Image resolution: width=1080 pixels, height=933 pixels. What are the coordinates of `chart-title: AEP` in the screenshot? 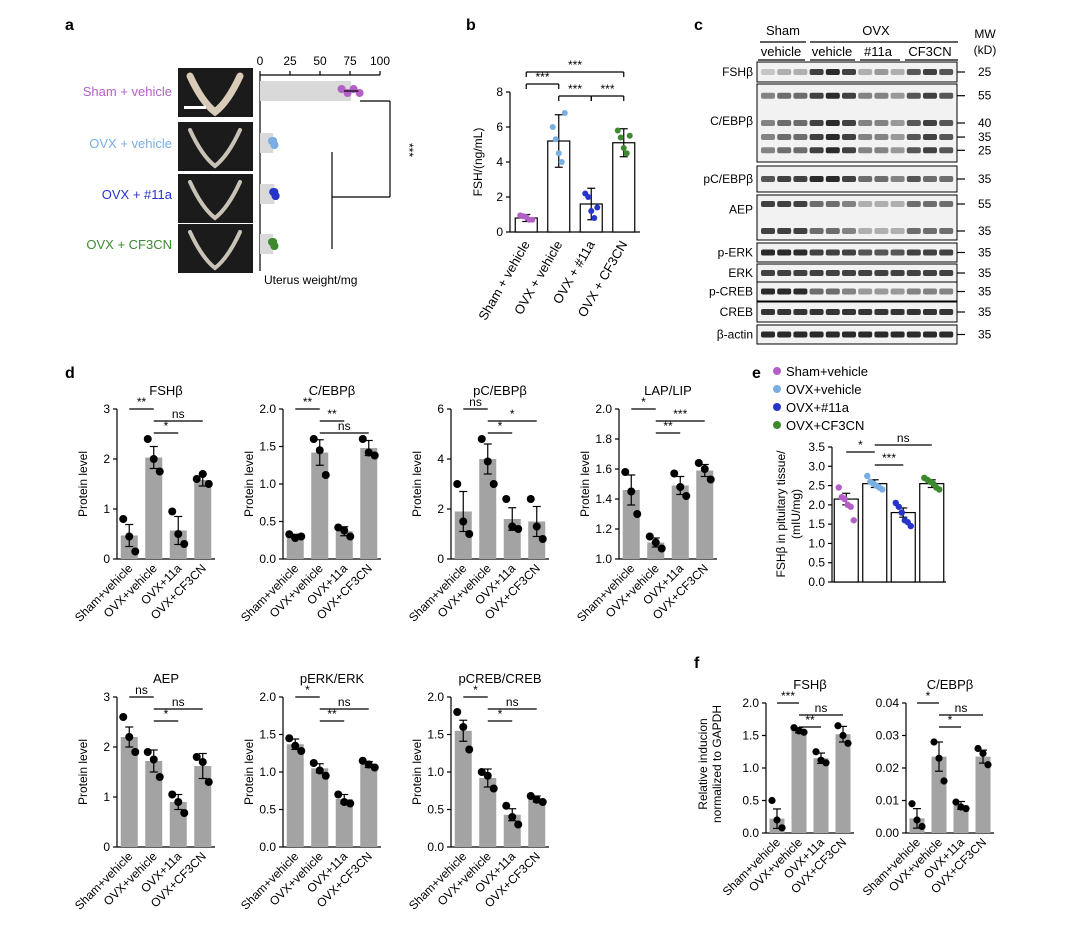 It's located at (166, 678).